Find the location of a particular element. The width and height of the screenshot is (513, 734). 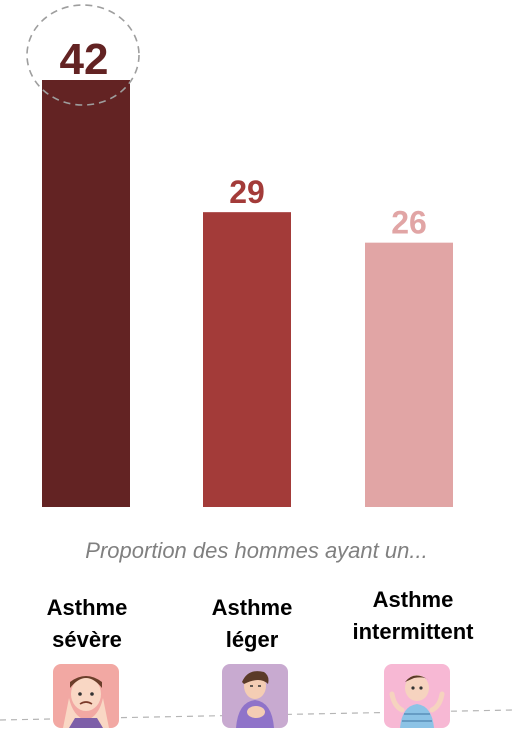

distressed-person-icon is located at coordinates (86, 696).